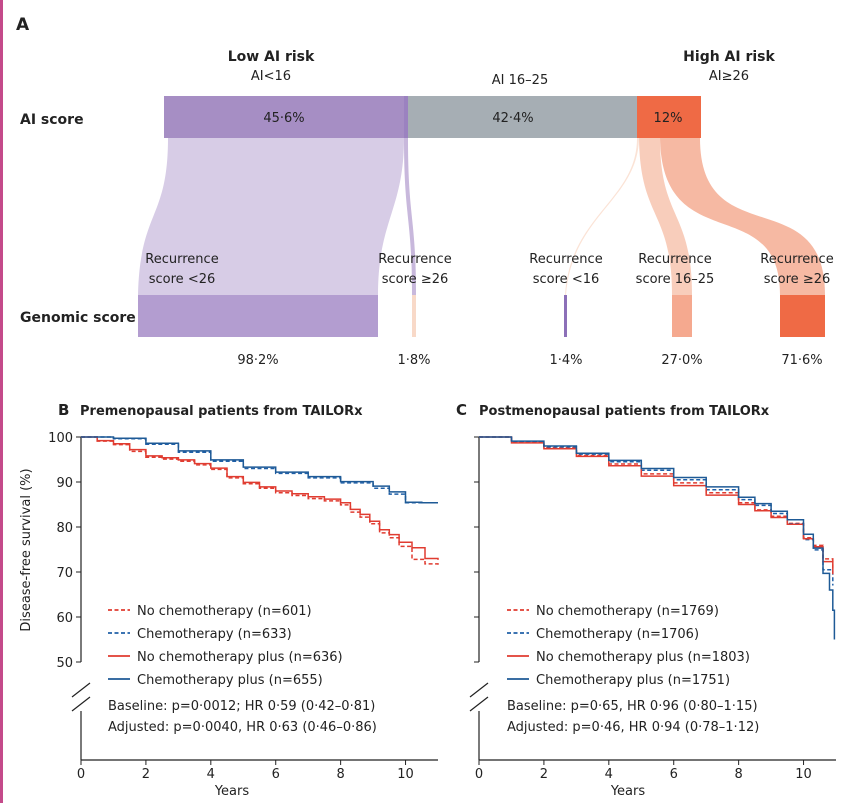  I want to click on panel-b-ytick-label-5: 100, so click(60, 438).